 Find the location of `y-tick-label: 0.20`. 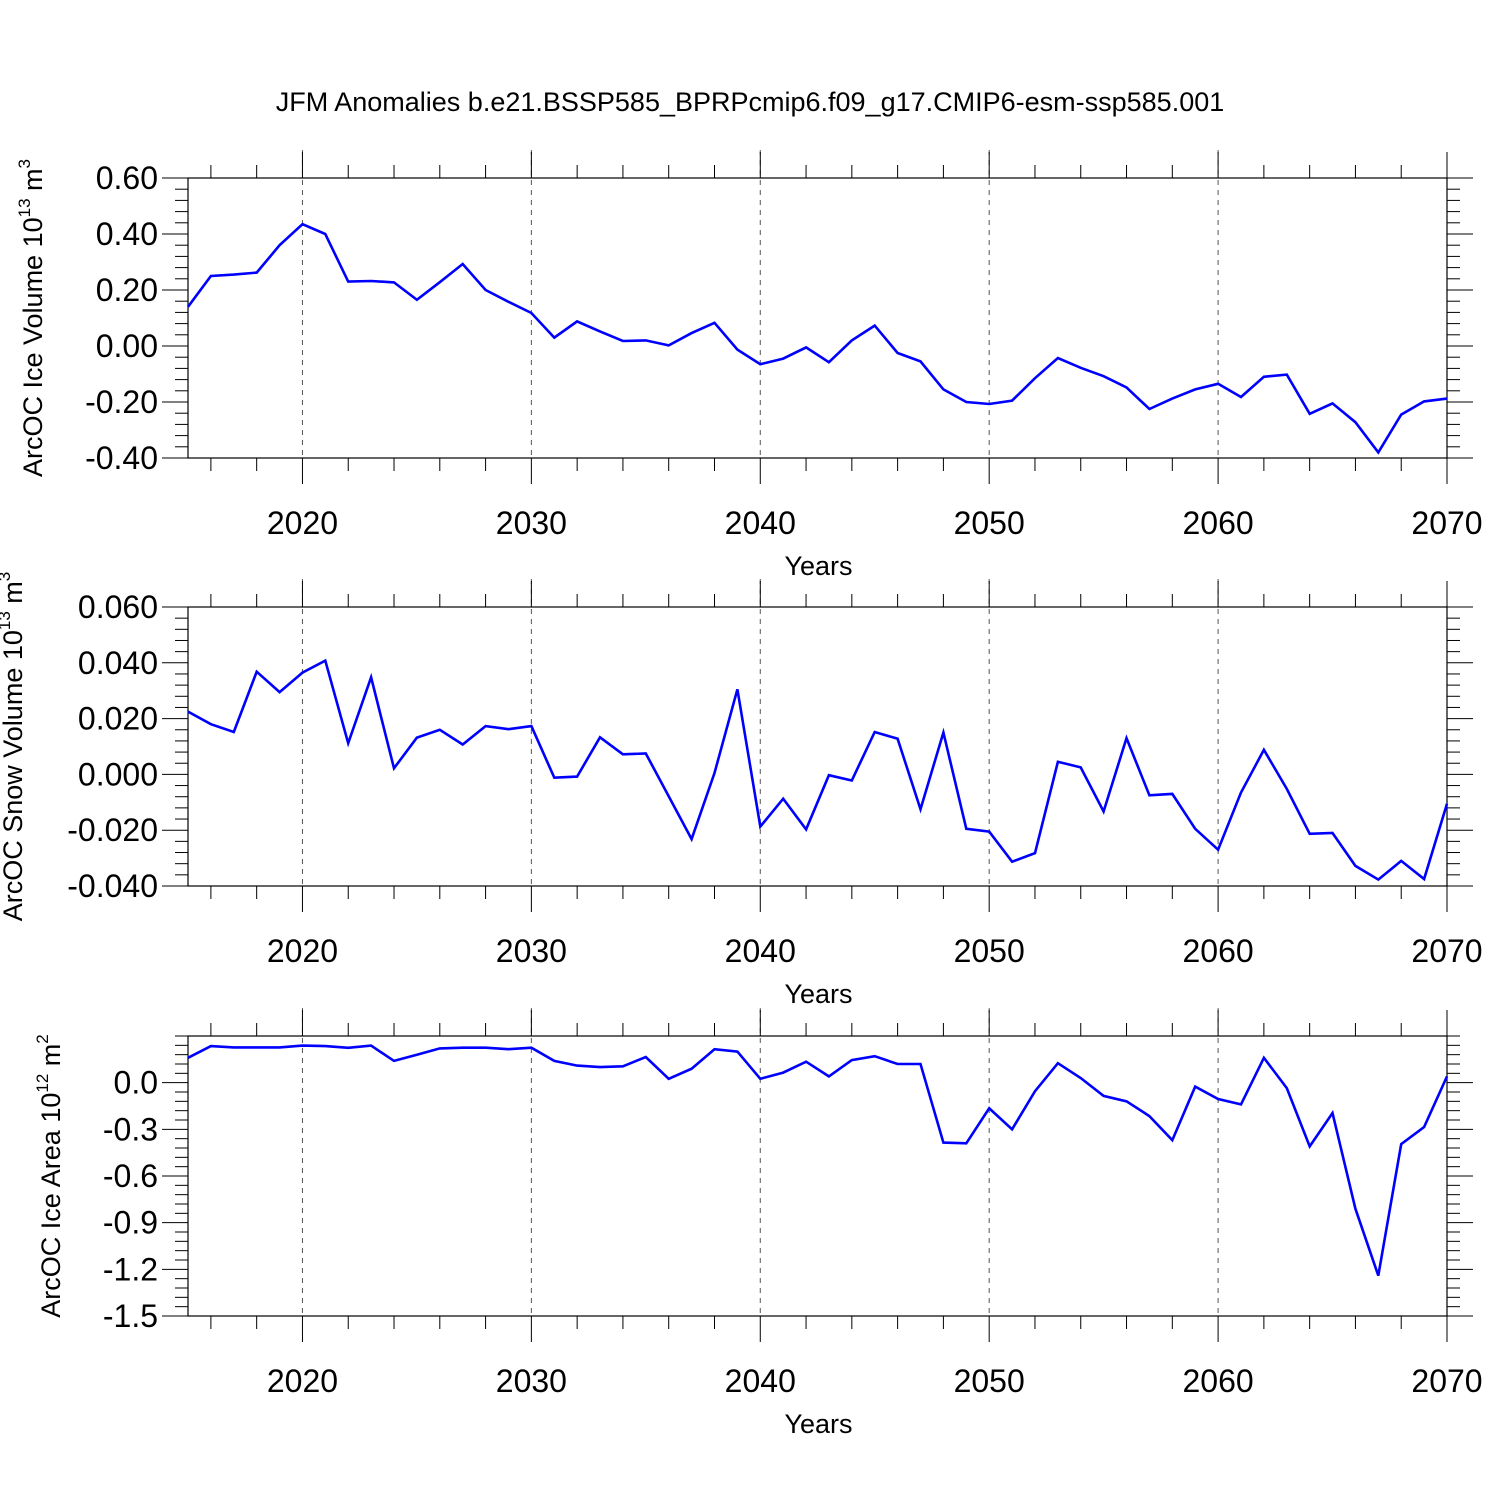

y-tick-label: 0.20 is located at coordinates (127, 290).